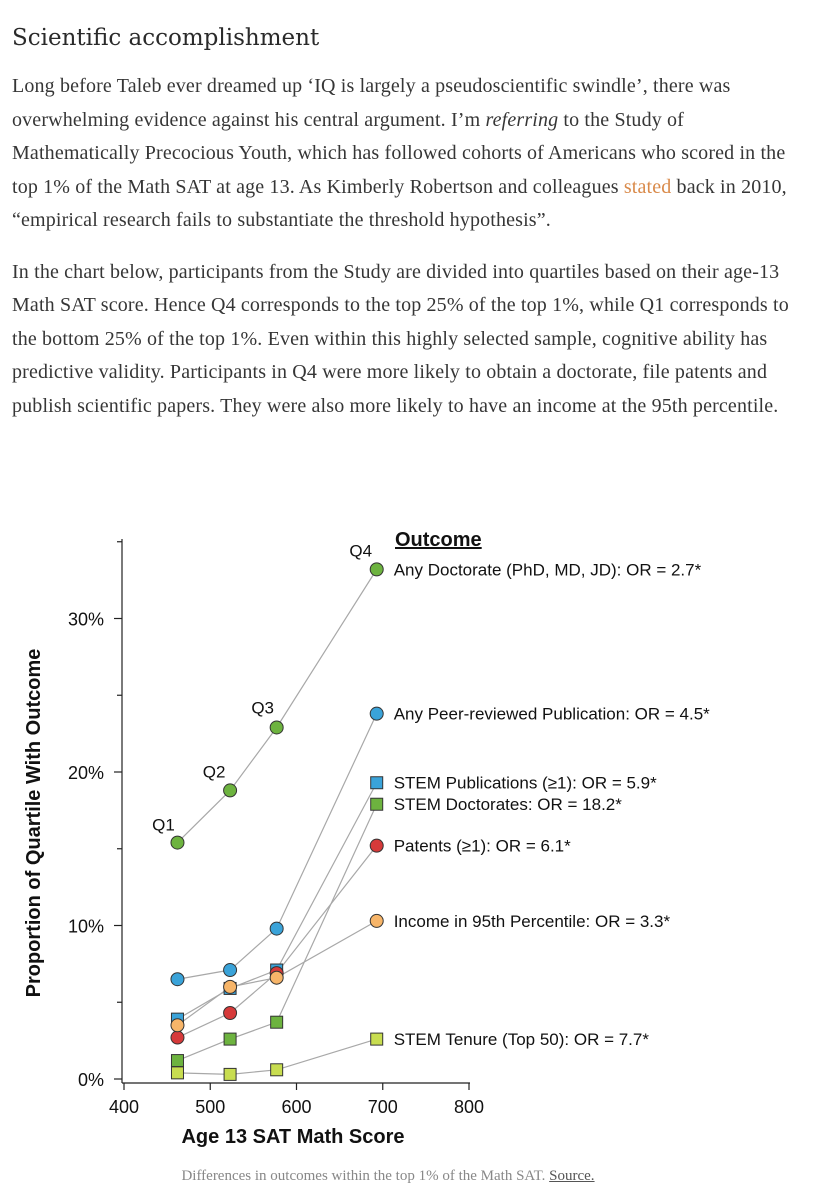 The height and width of the screenshot is (1200, 829). What do you see at coordinates (482, 846) in the screenshot?
I see `series-label: Patents (≥1): OR = 6.1*` at bounding box center [482, 846].